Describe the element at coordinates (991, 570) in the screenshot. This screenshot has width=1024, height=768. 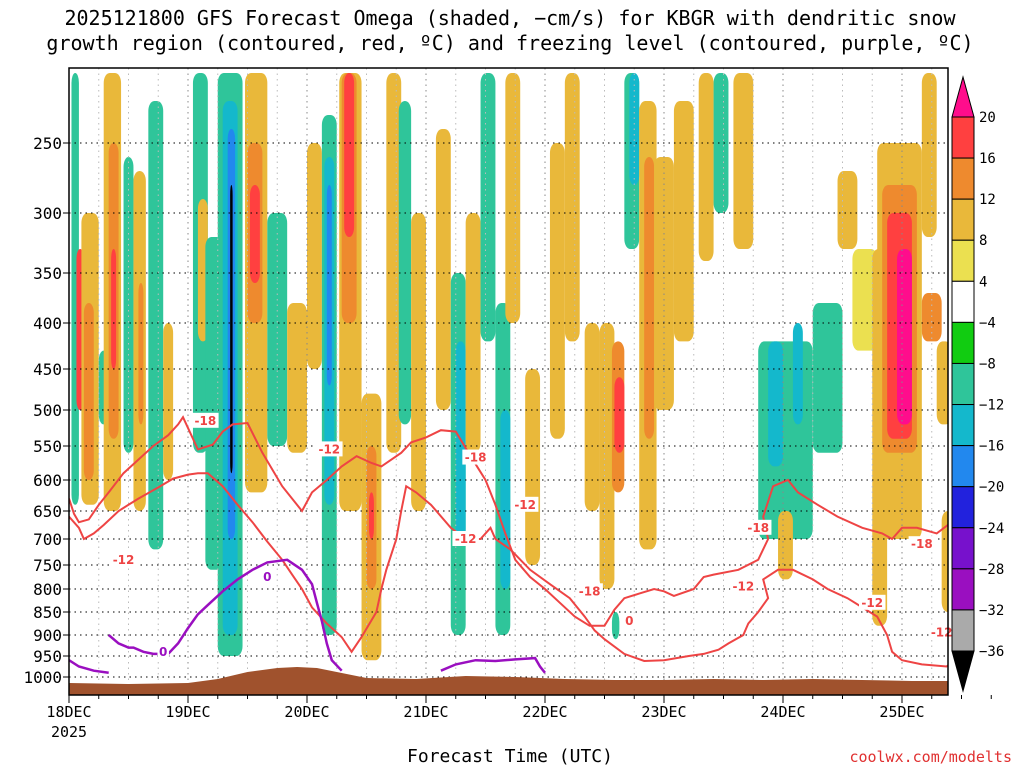
I see `colorbar-label: −28` at that location.